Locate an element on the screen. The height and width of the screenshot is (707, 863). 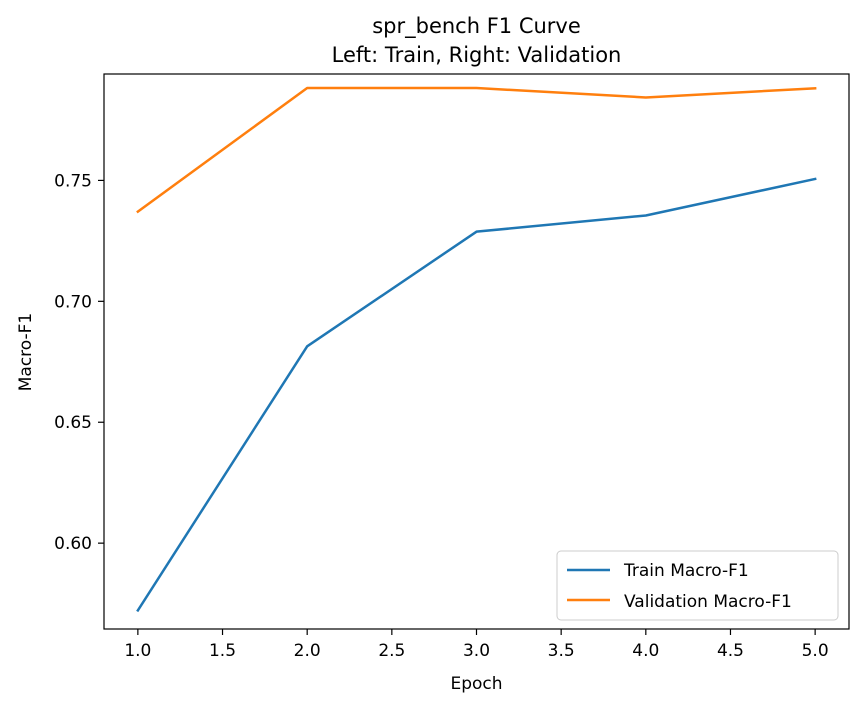
chart-title-line-2: Left: Train, Right: Validation is located at coordinates (477, 55).